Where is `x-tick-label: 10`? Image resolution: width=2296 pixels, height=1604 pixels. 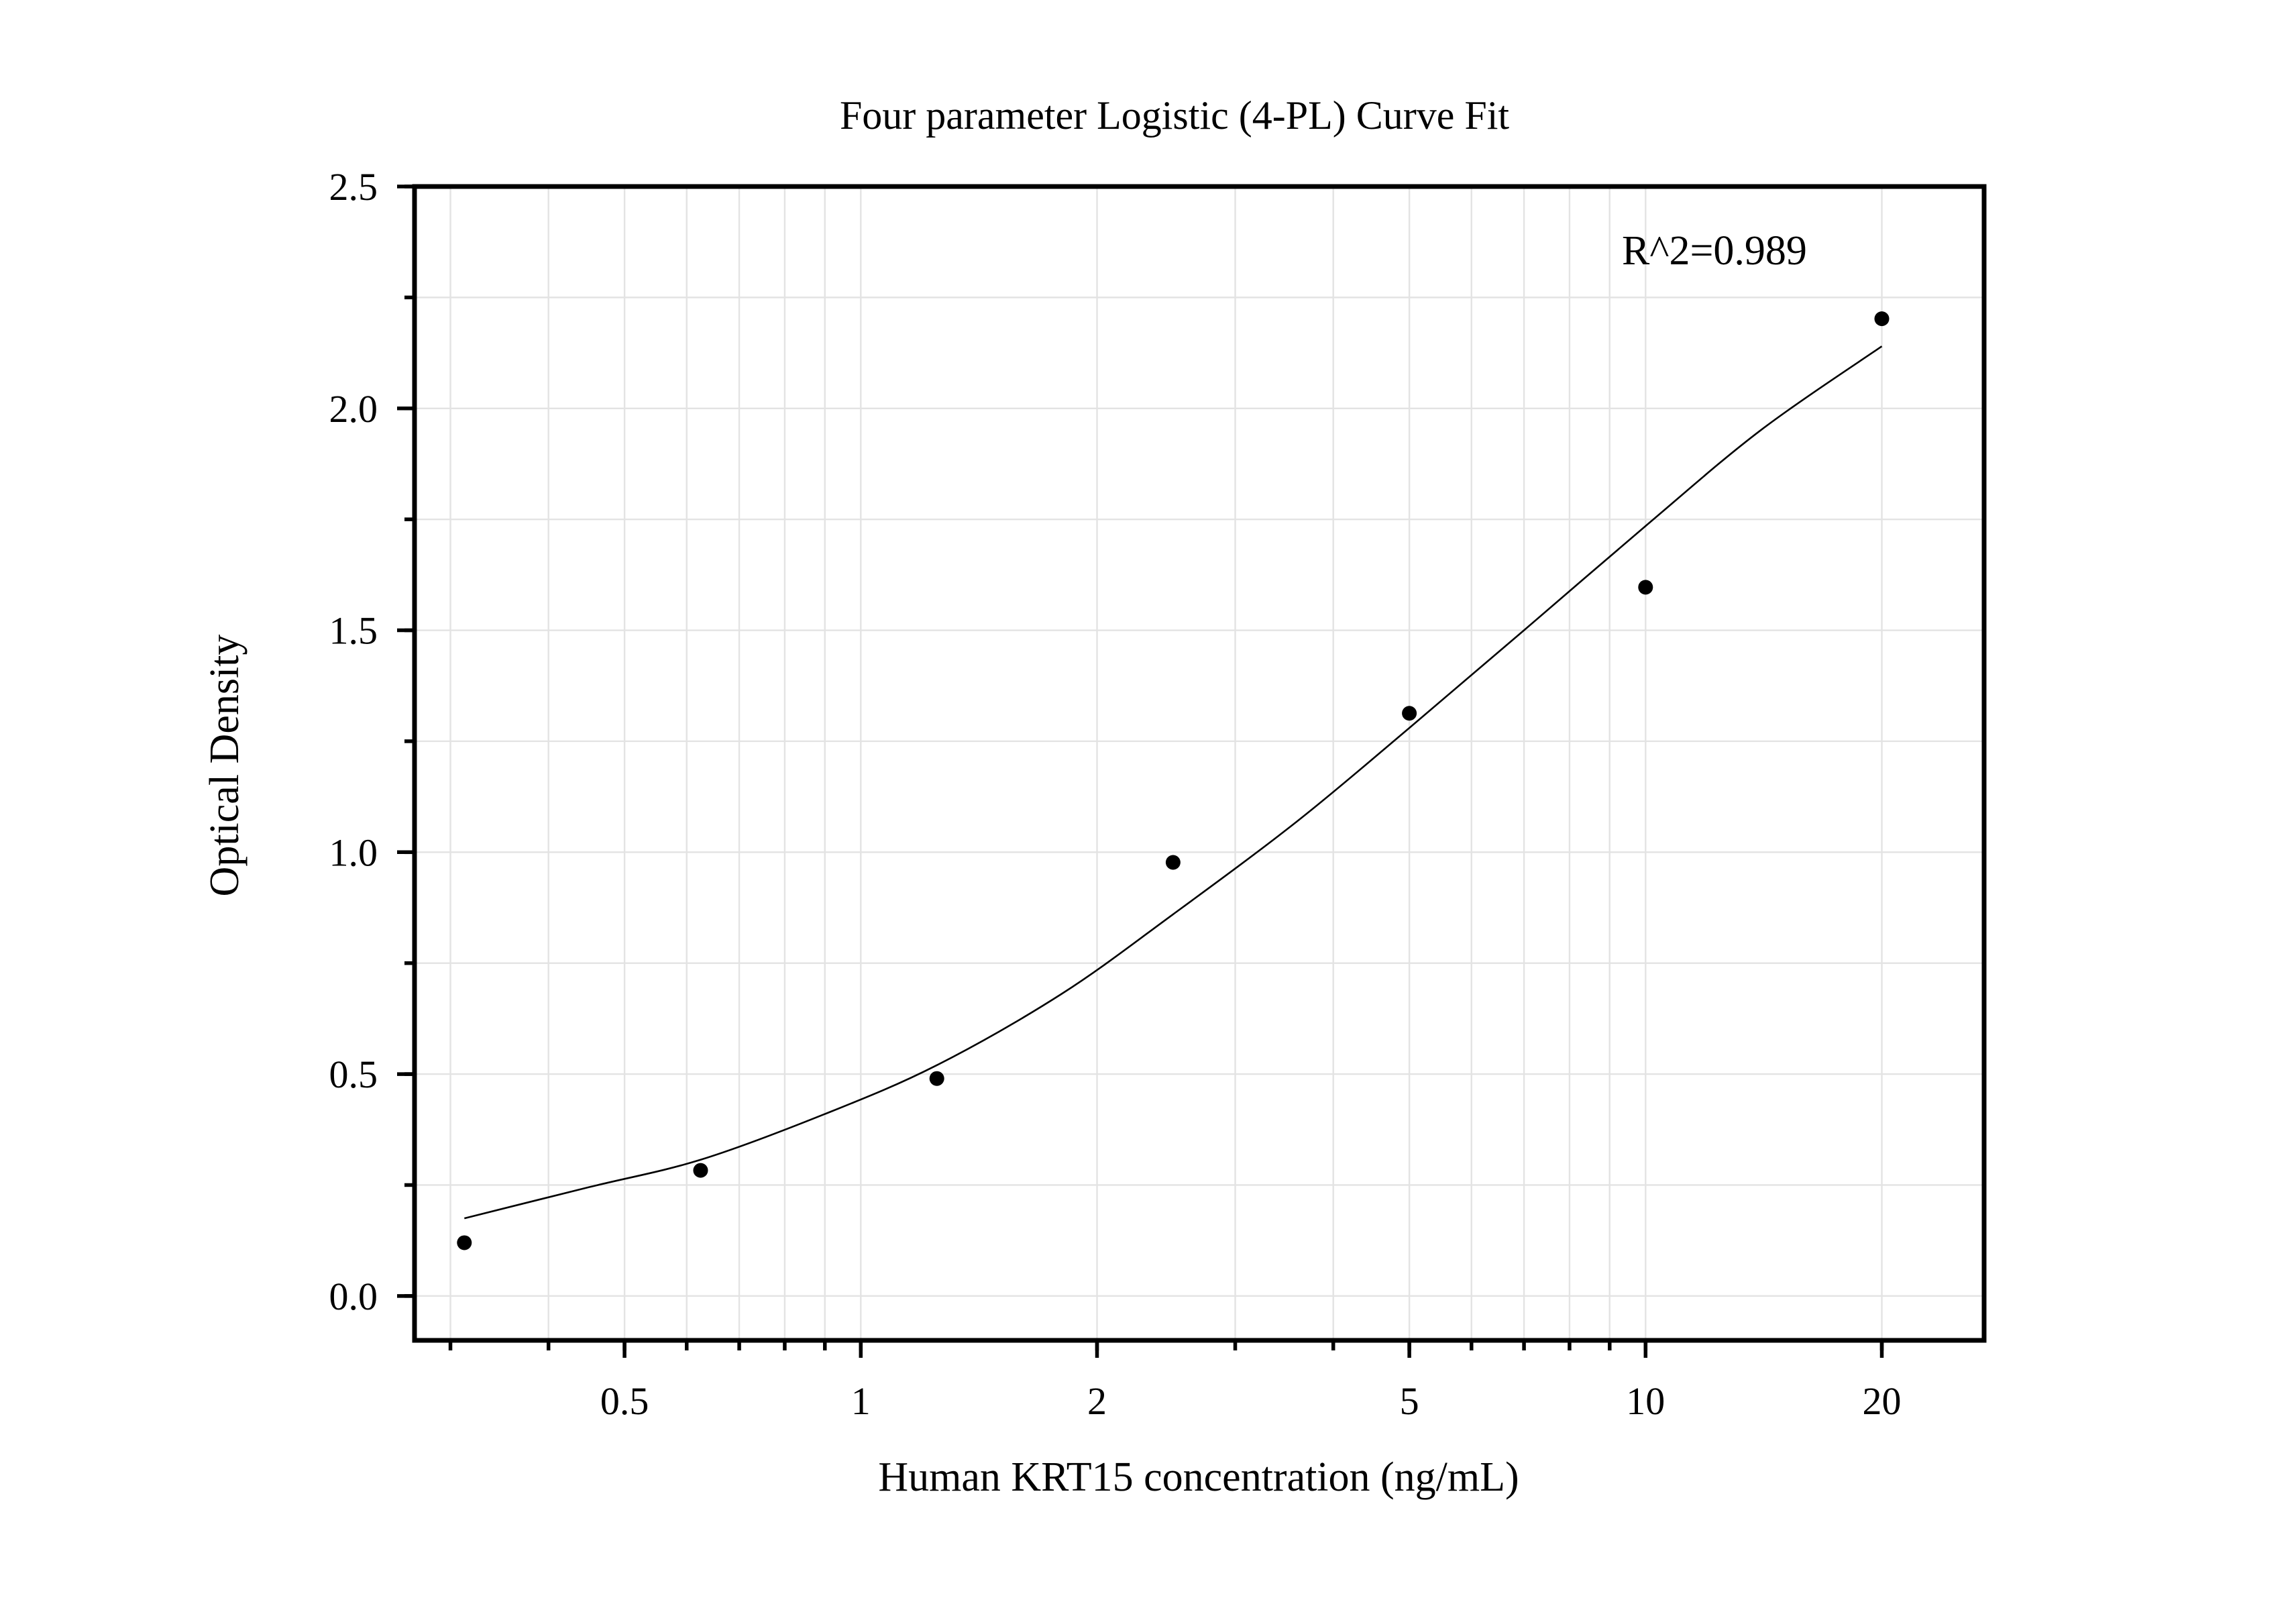
x-tick-label: 10 is located at coordinates (1645, 1401).